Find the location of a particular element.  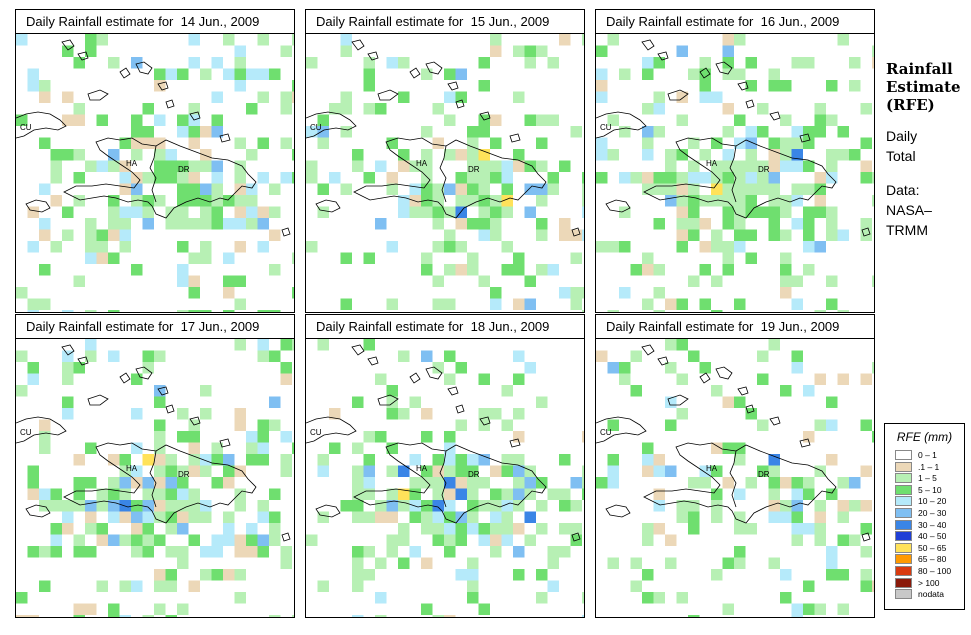

legend-title: RFE (mm) is located at coordinates (924, 437).